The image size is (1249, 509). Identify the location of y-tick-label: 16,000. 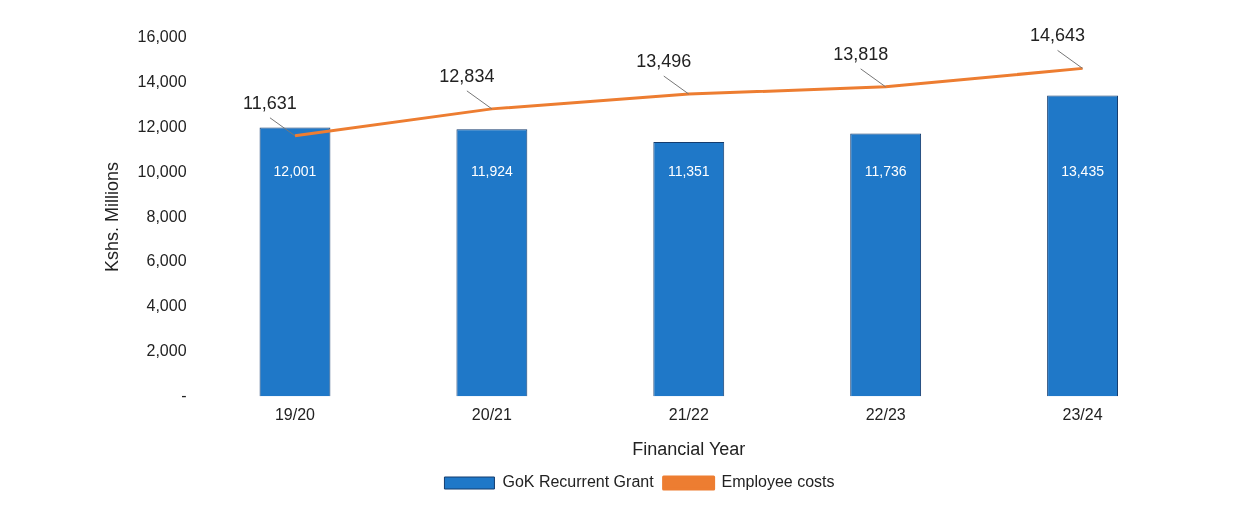
(162, 37).